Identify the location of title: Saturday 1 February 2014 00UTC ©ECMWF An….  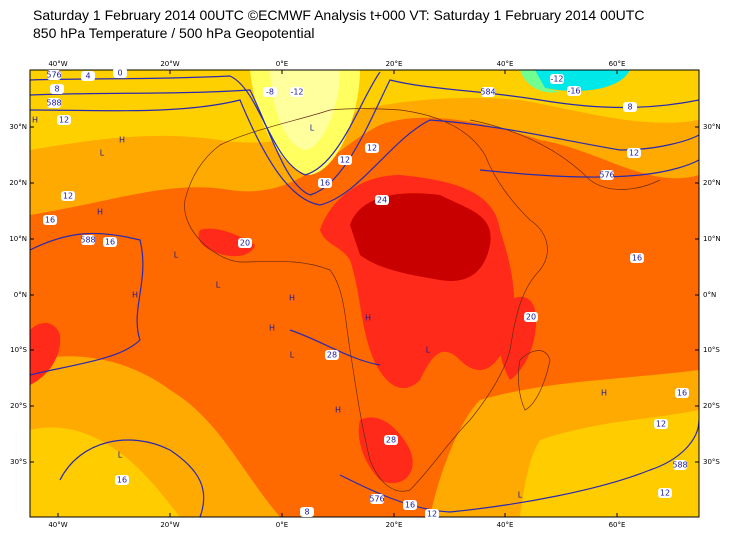
(339, 15).